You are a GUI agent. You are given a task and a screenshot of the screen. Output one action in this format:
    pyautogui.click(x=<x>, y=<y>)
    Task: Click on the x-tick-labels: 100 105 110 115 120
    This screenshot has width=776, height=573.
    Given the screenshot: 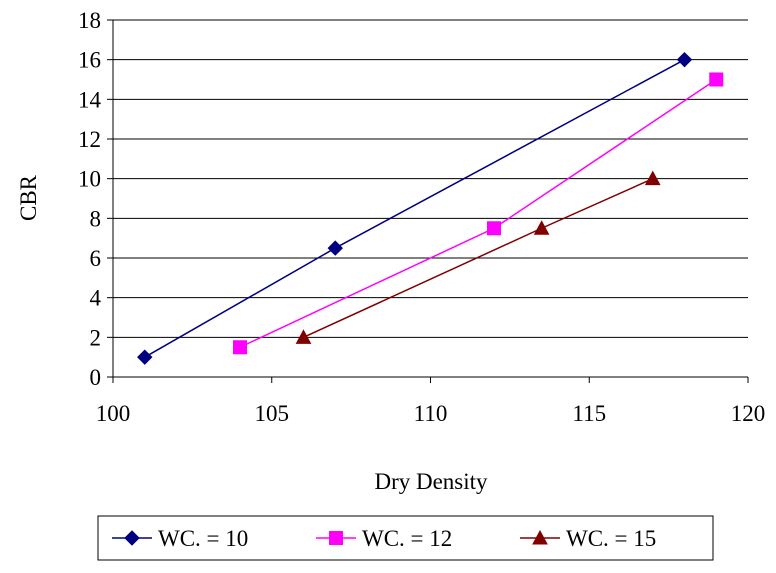 What is the action you would take?
    pyautogui.click(x=431, y=413)
    